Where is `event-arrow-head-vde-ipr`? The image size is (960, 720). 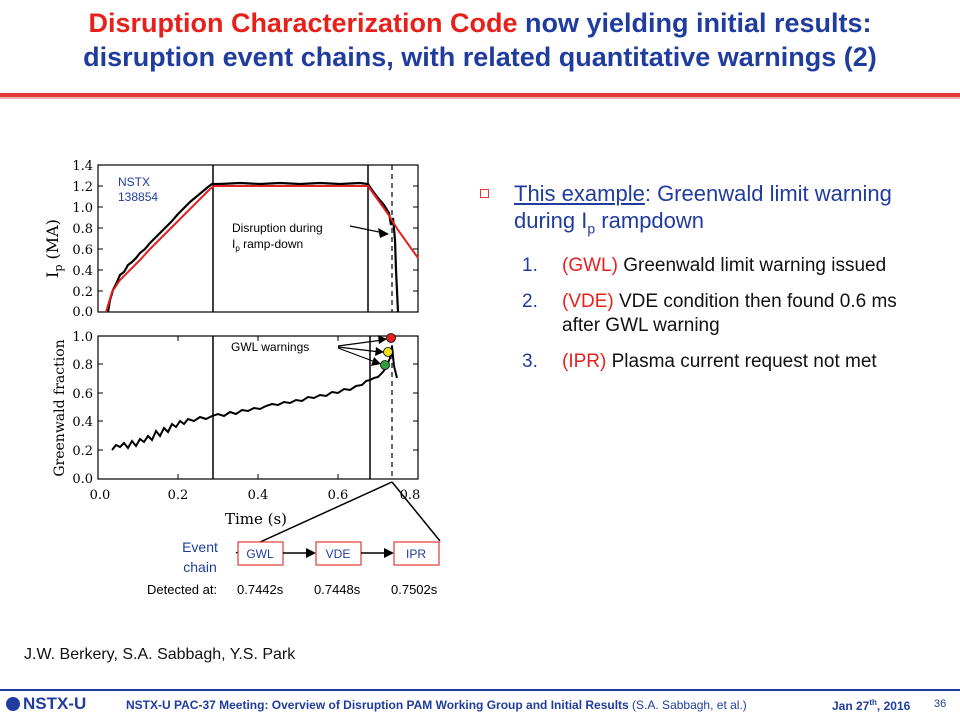
event-arrow-head-vde-ipr is located at coordinates (389, 553).